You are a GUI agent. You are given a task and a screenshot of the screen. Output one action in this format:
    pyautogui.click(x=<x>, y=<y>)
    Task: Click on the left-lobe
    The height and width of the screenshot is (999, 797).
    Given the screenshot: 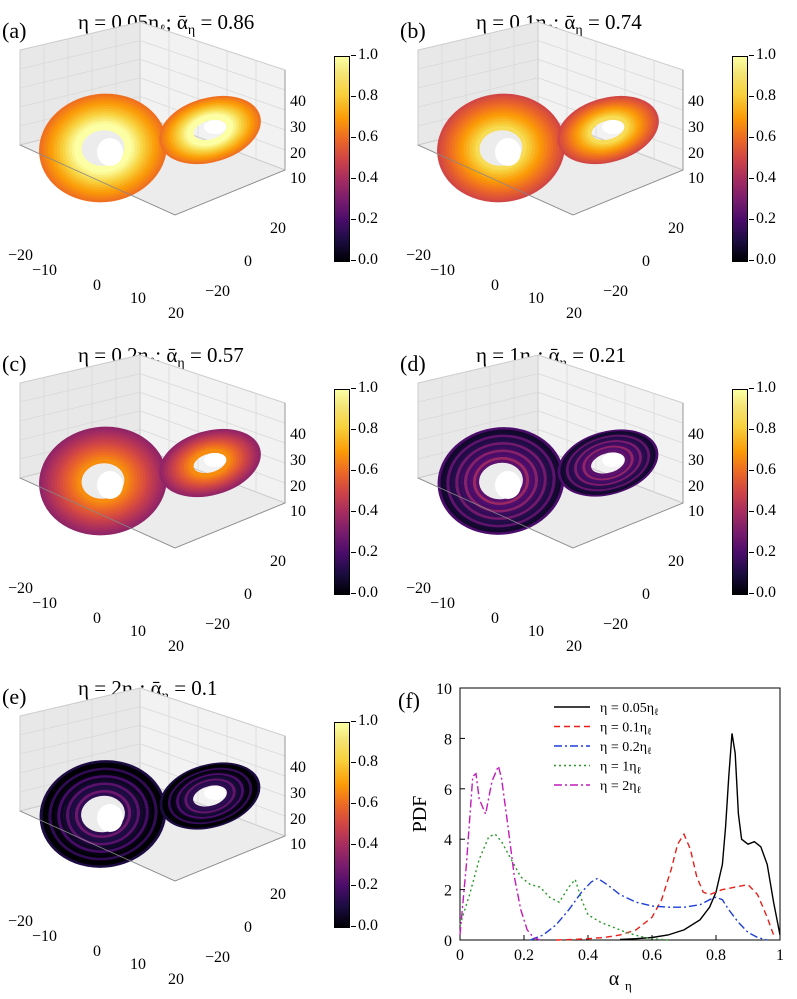 What is the action you would take?
    pyautogui.click(x=501, y=481)
    